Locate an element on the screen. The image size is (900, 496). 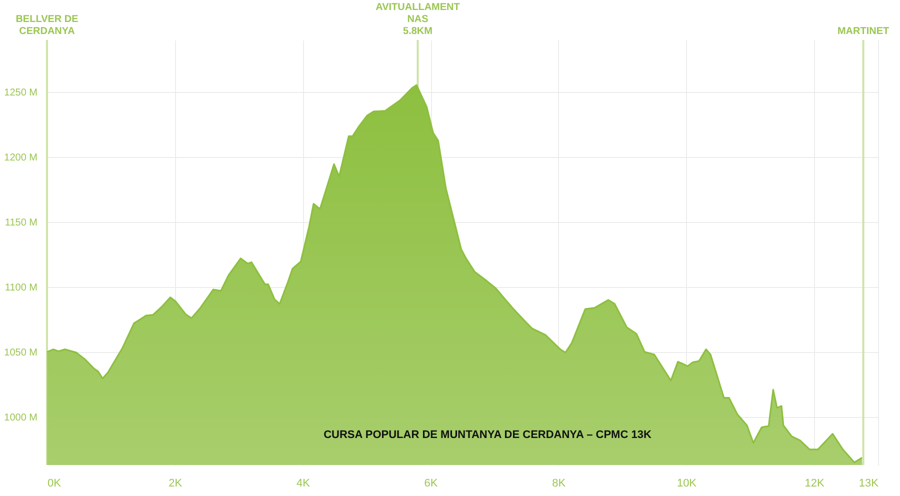
ref-line-label: BELLVER DE CERDANYA is located at coordinates (47, 25).